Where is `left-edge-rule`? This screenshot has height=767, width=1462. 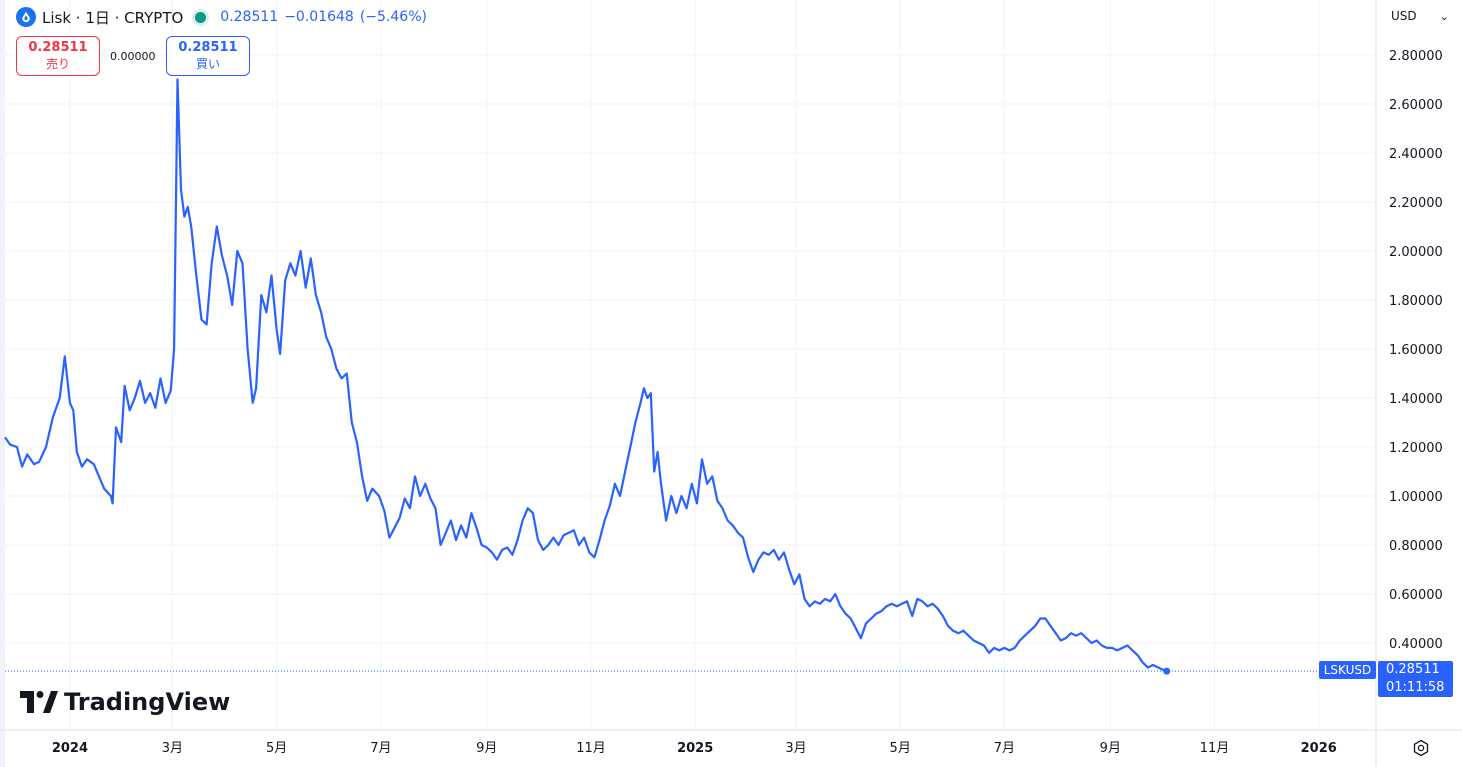 left-edge-rule is located at coordinates (2, 383).